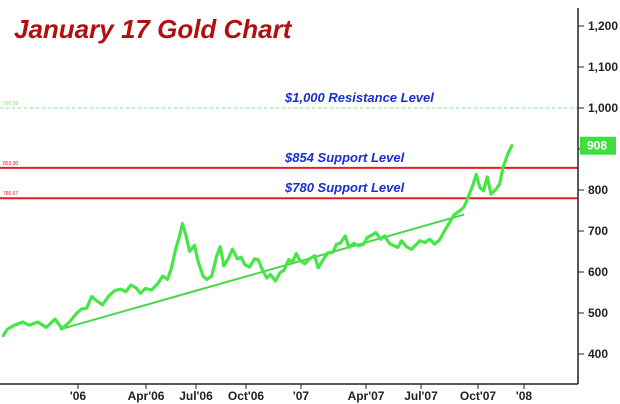 This screenshot has width=620, height=404. What do you see at coordinates (598, 190) in the screenshot?
I see `y-tick-label: 800` at bounding box center [598, 190].